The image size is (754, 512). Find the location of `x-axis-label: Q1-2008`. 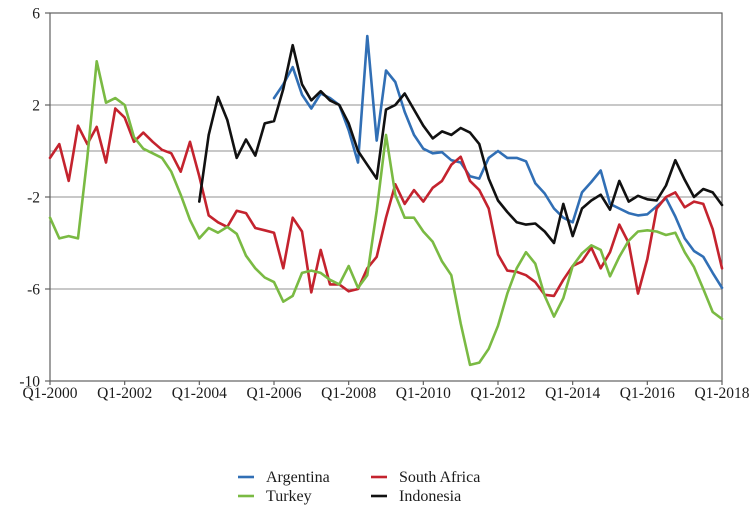

x-axis-label: Q1-2008 is located at coordinates (348, 393).